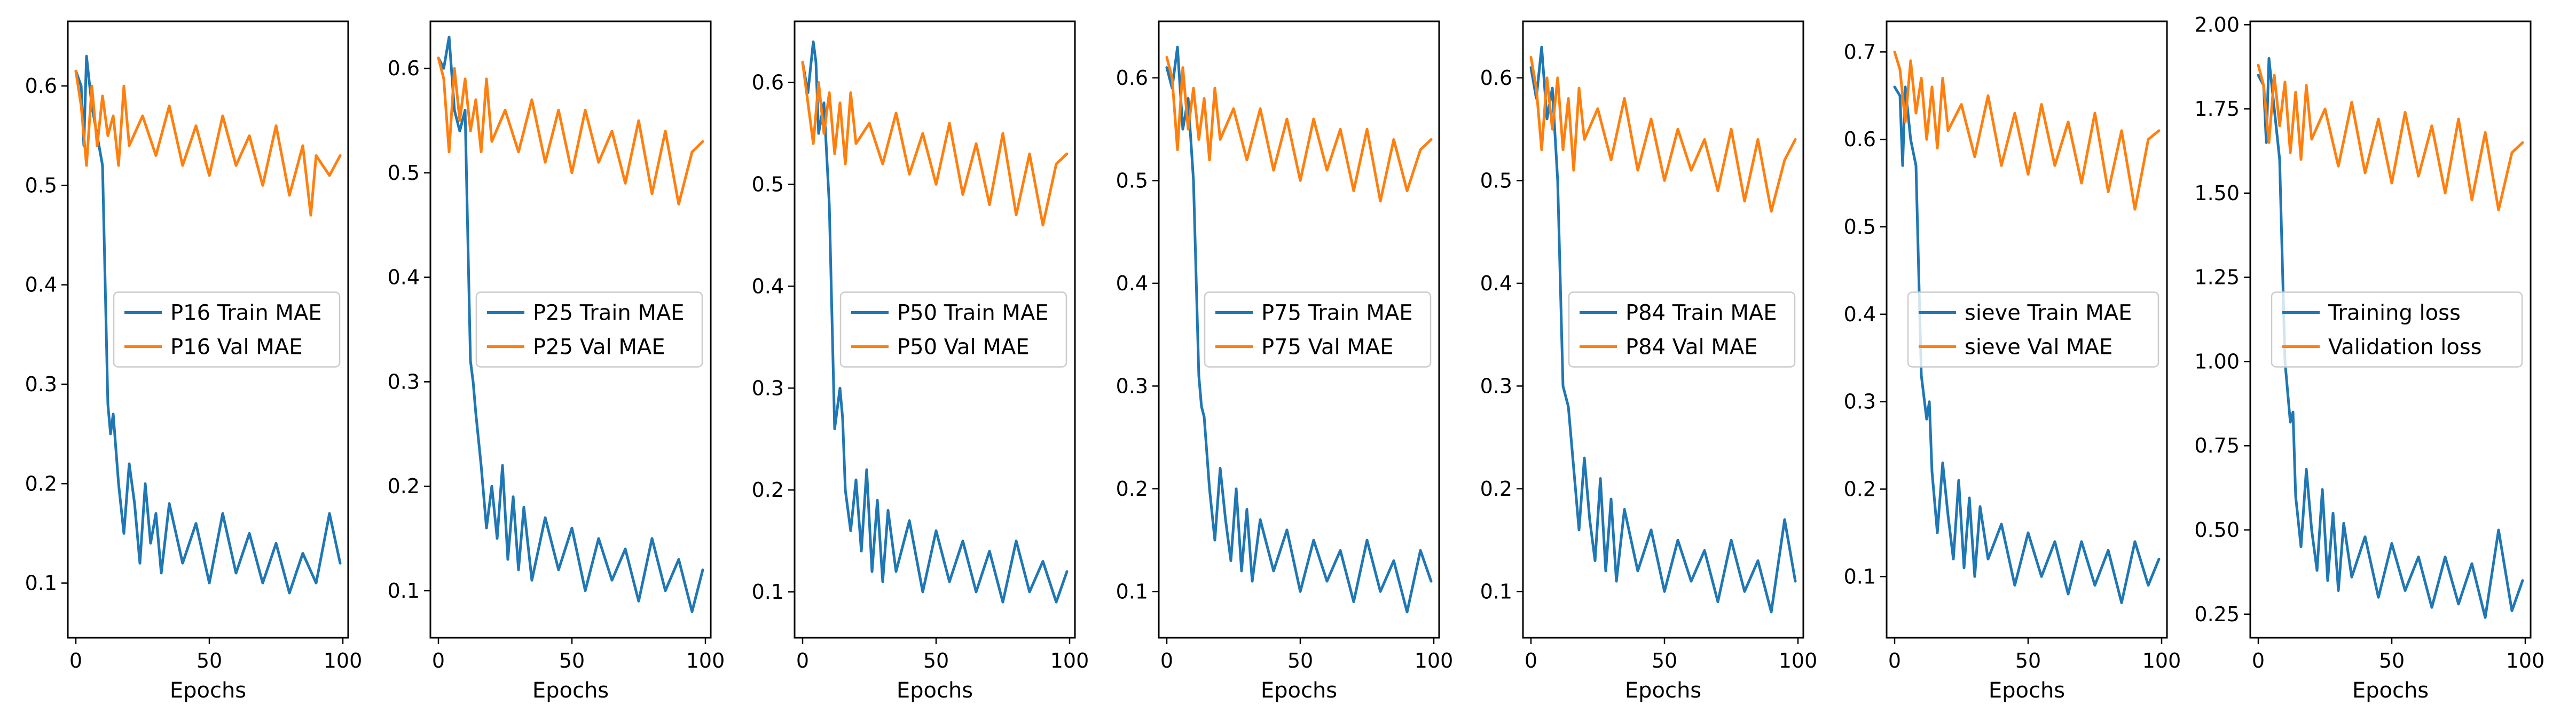  What do you see at coordinates (2217, 614) in the screenshot?
I see `y-tick-label: 0.25` at bounding box center [2217, 614].